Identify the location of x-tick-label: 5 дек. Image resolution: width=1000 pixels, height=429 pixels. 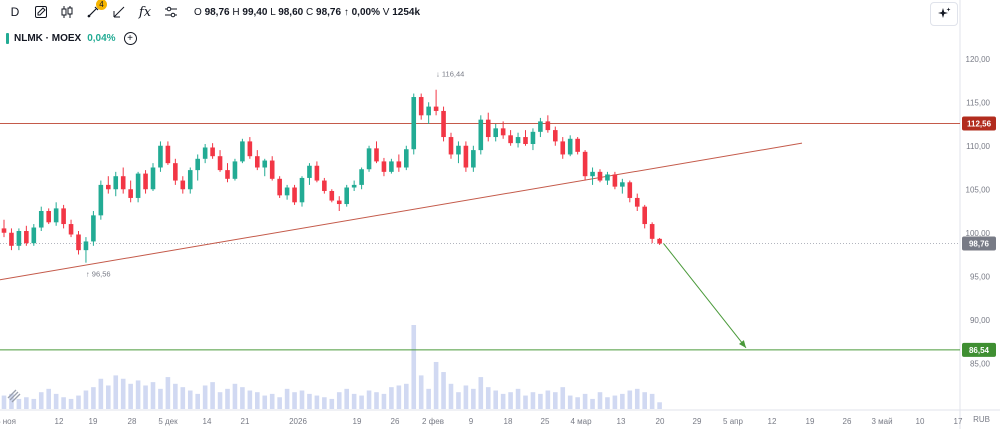
(168, 421).